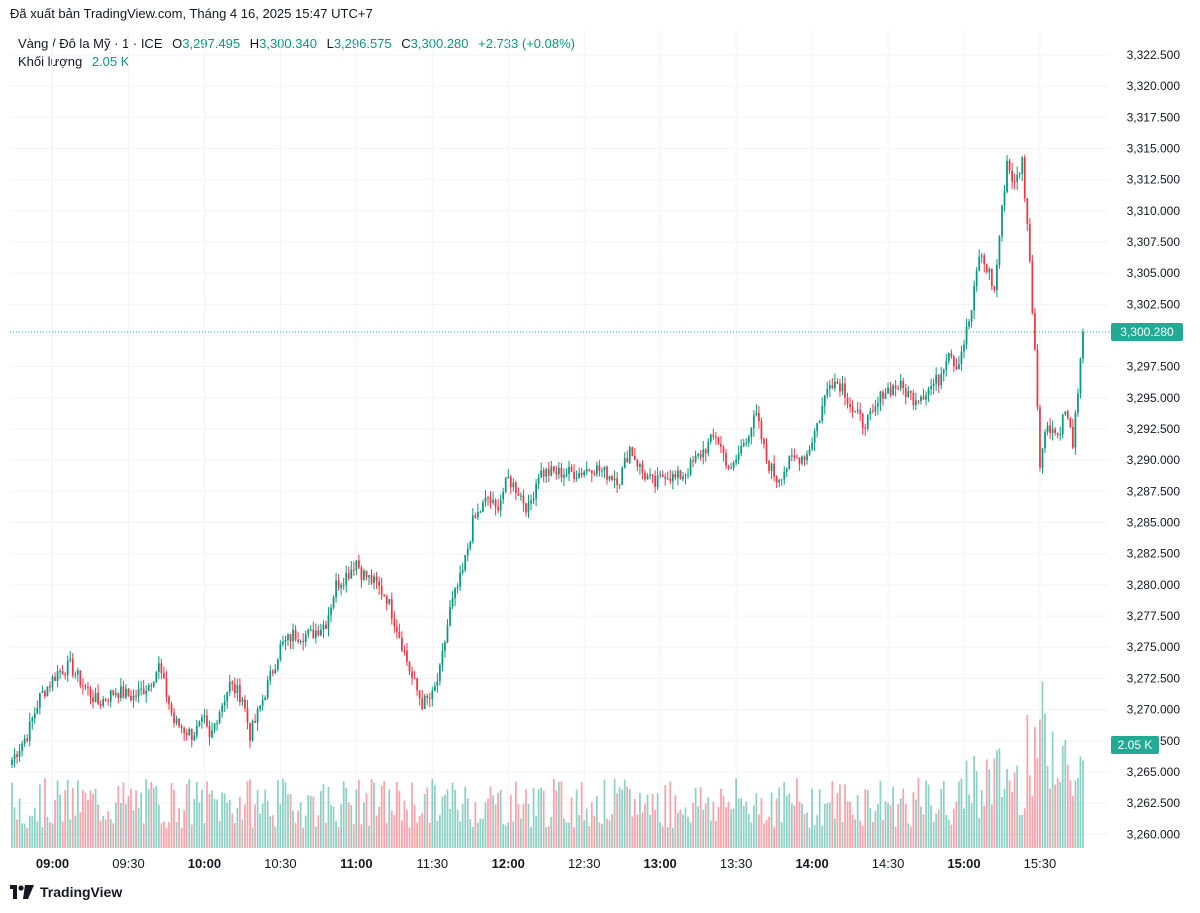 The image size is (1200, 913). Describe the element at coordinates (50, 61) in the screenshot. I see `volume-label: Khối lượng` at that location.